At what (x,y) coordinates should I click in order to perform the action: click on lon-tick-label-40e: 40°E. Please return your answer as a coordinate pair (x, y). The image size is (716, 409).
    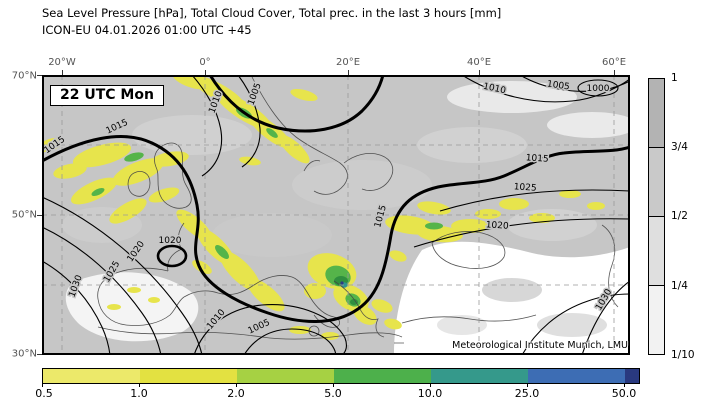
    Looking at the image, I should click on (479, 62).